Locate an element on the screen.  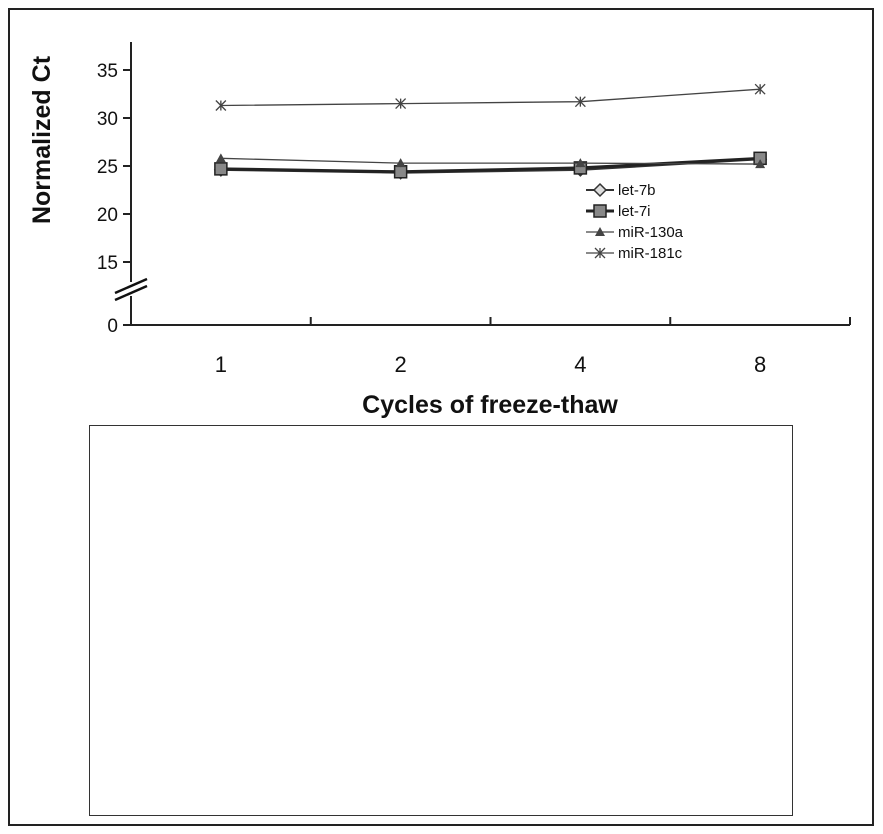
x-tick-label: 1 is located at coordinates (221, 364).